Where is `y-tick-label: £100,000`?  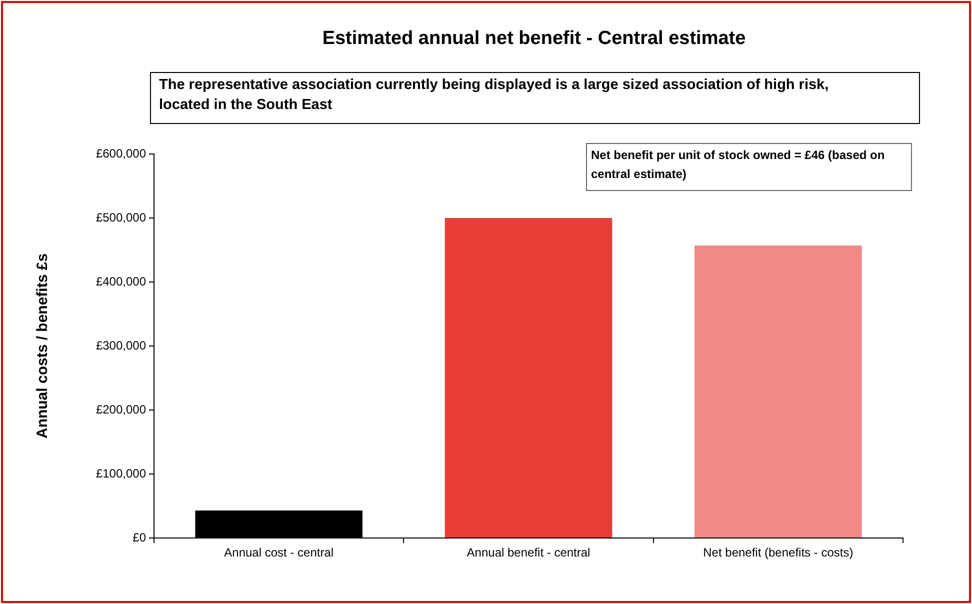 y-tick-label: £100,000 is located at coordinates (121, 473).